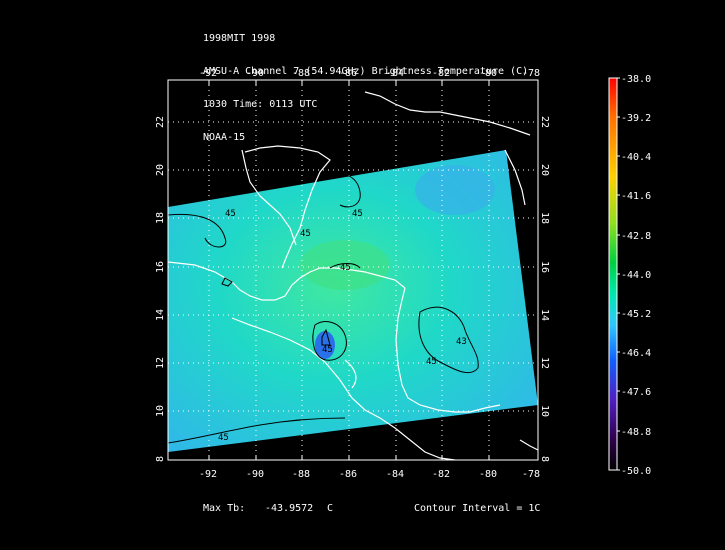  I want to click on colorbar-ticks, so click(618, 274).